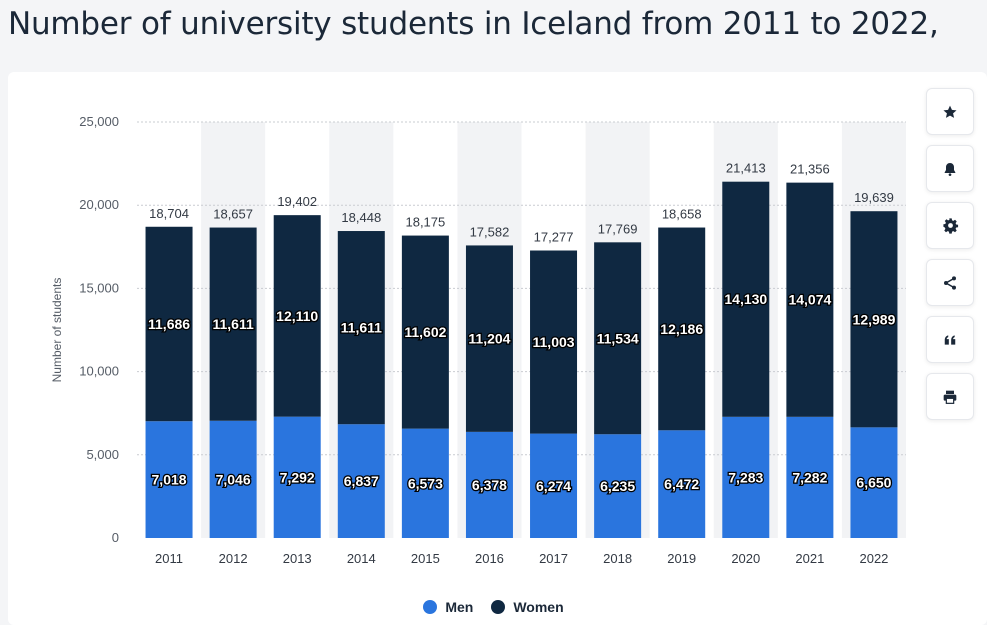  I want to click on data-label-women: 11,003, so click(554, 342).